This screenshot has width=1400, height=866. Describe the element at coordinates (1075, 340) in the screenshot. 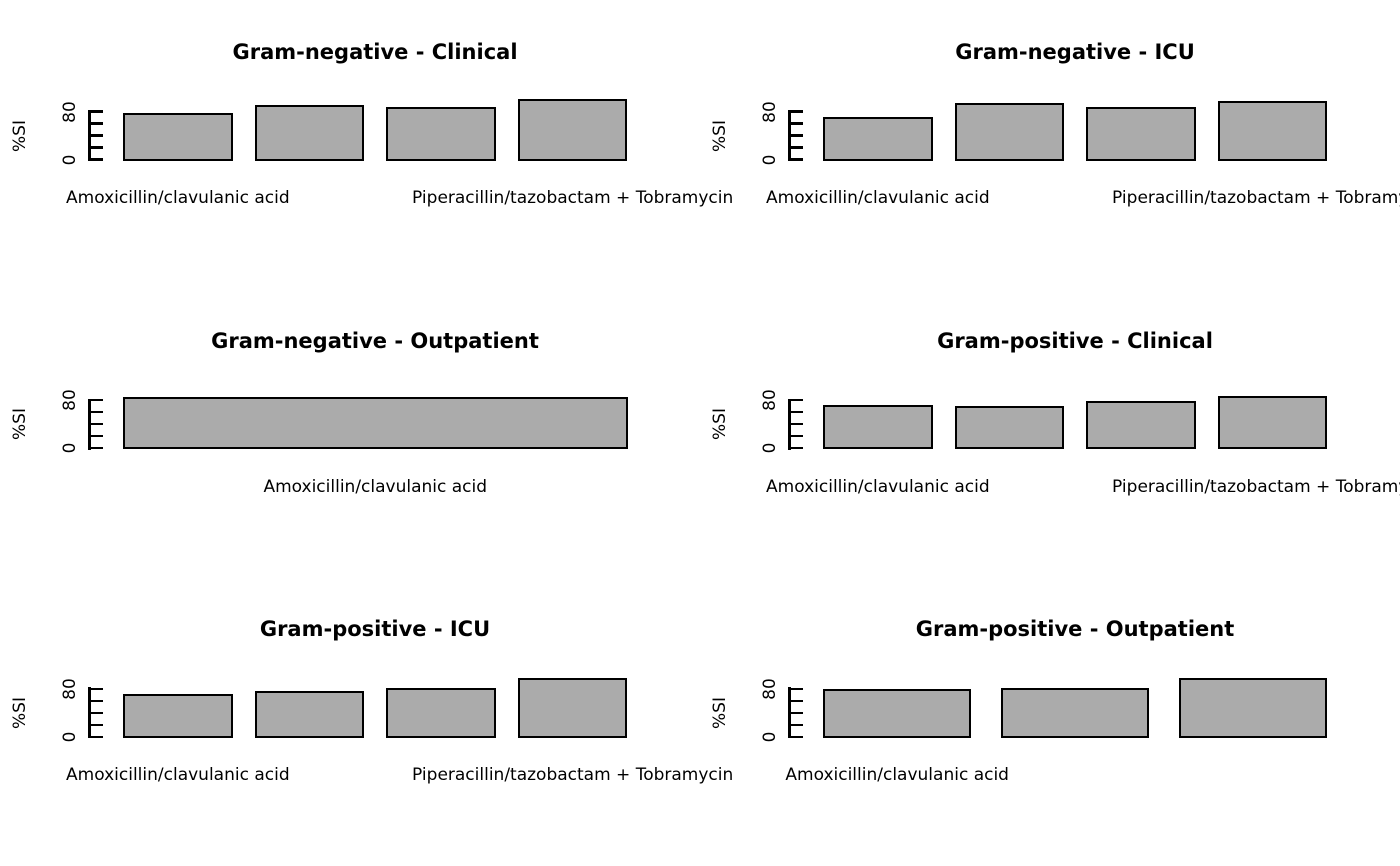

I see `panel-title: Gram-positive - Clinical` at that location.